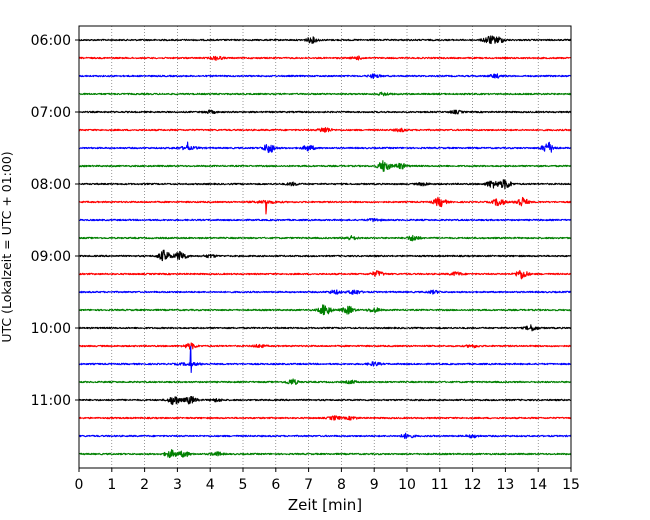  Describe the element at coordinates (51, 257) in the screenshot. I see `y-tick-label: 09:00` at that location.